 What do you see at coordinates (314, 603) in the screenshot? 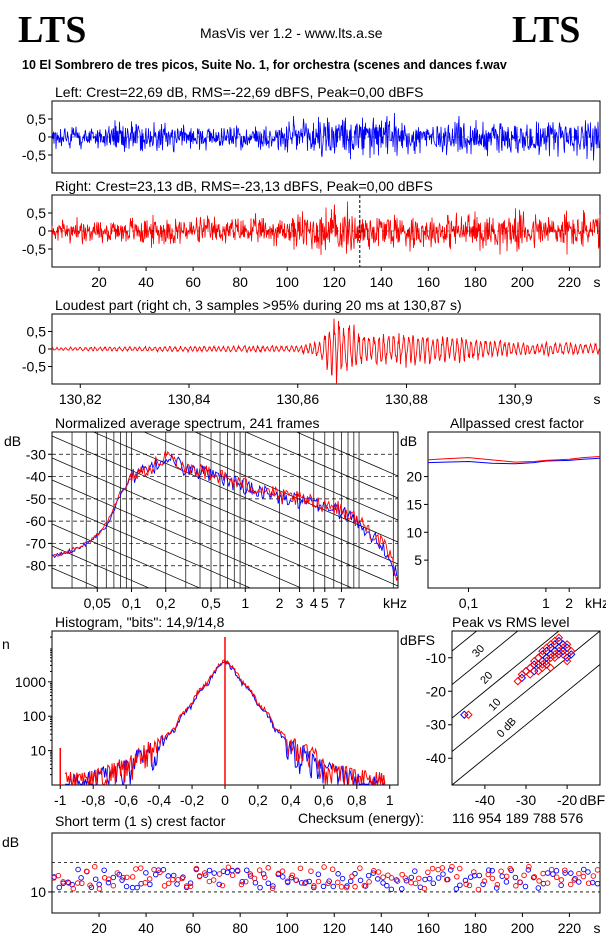
I see `spectrum-xtick-label: 4` at bounding box center [314, 603].